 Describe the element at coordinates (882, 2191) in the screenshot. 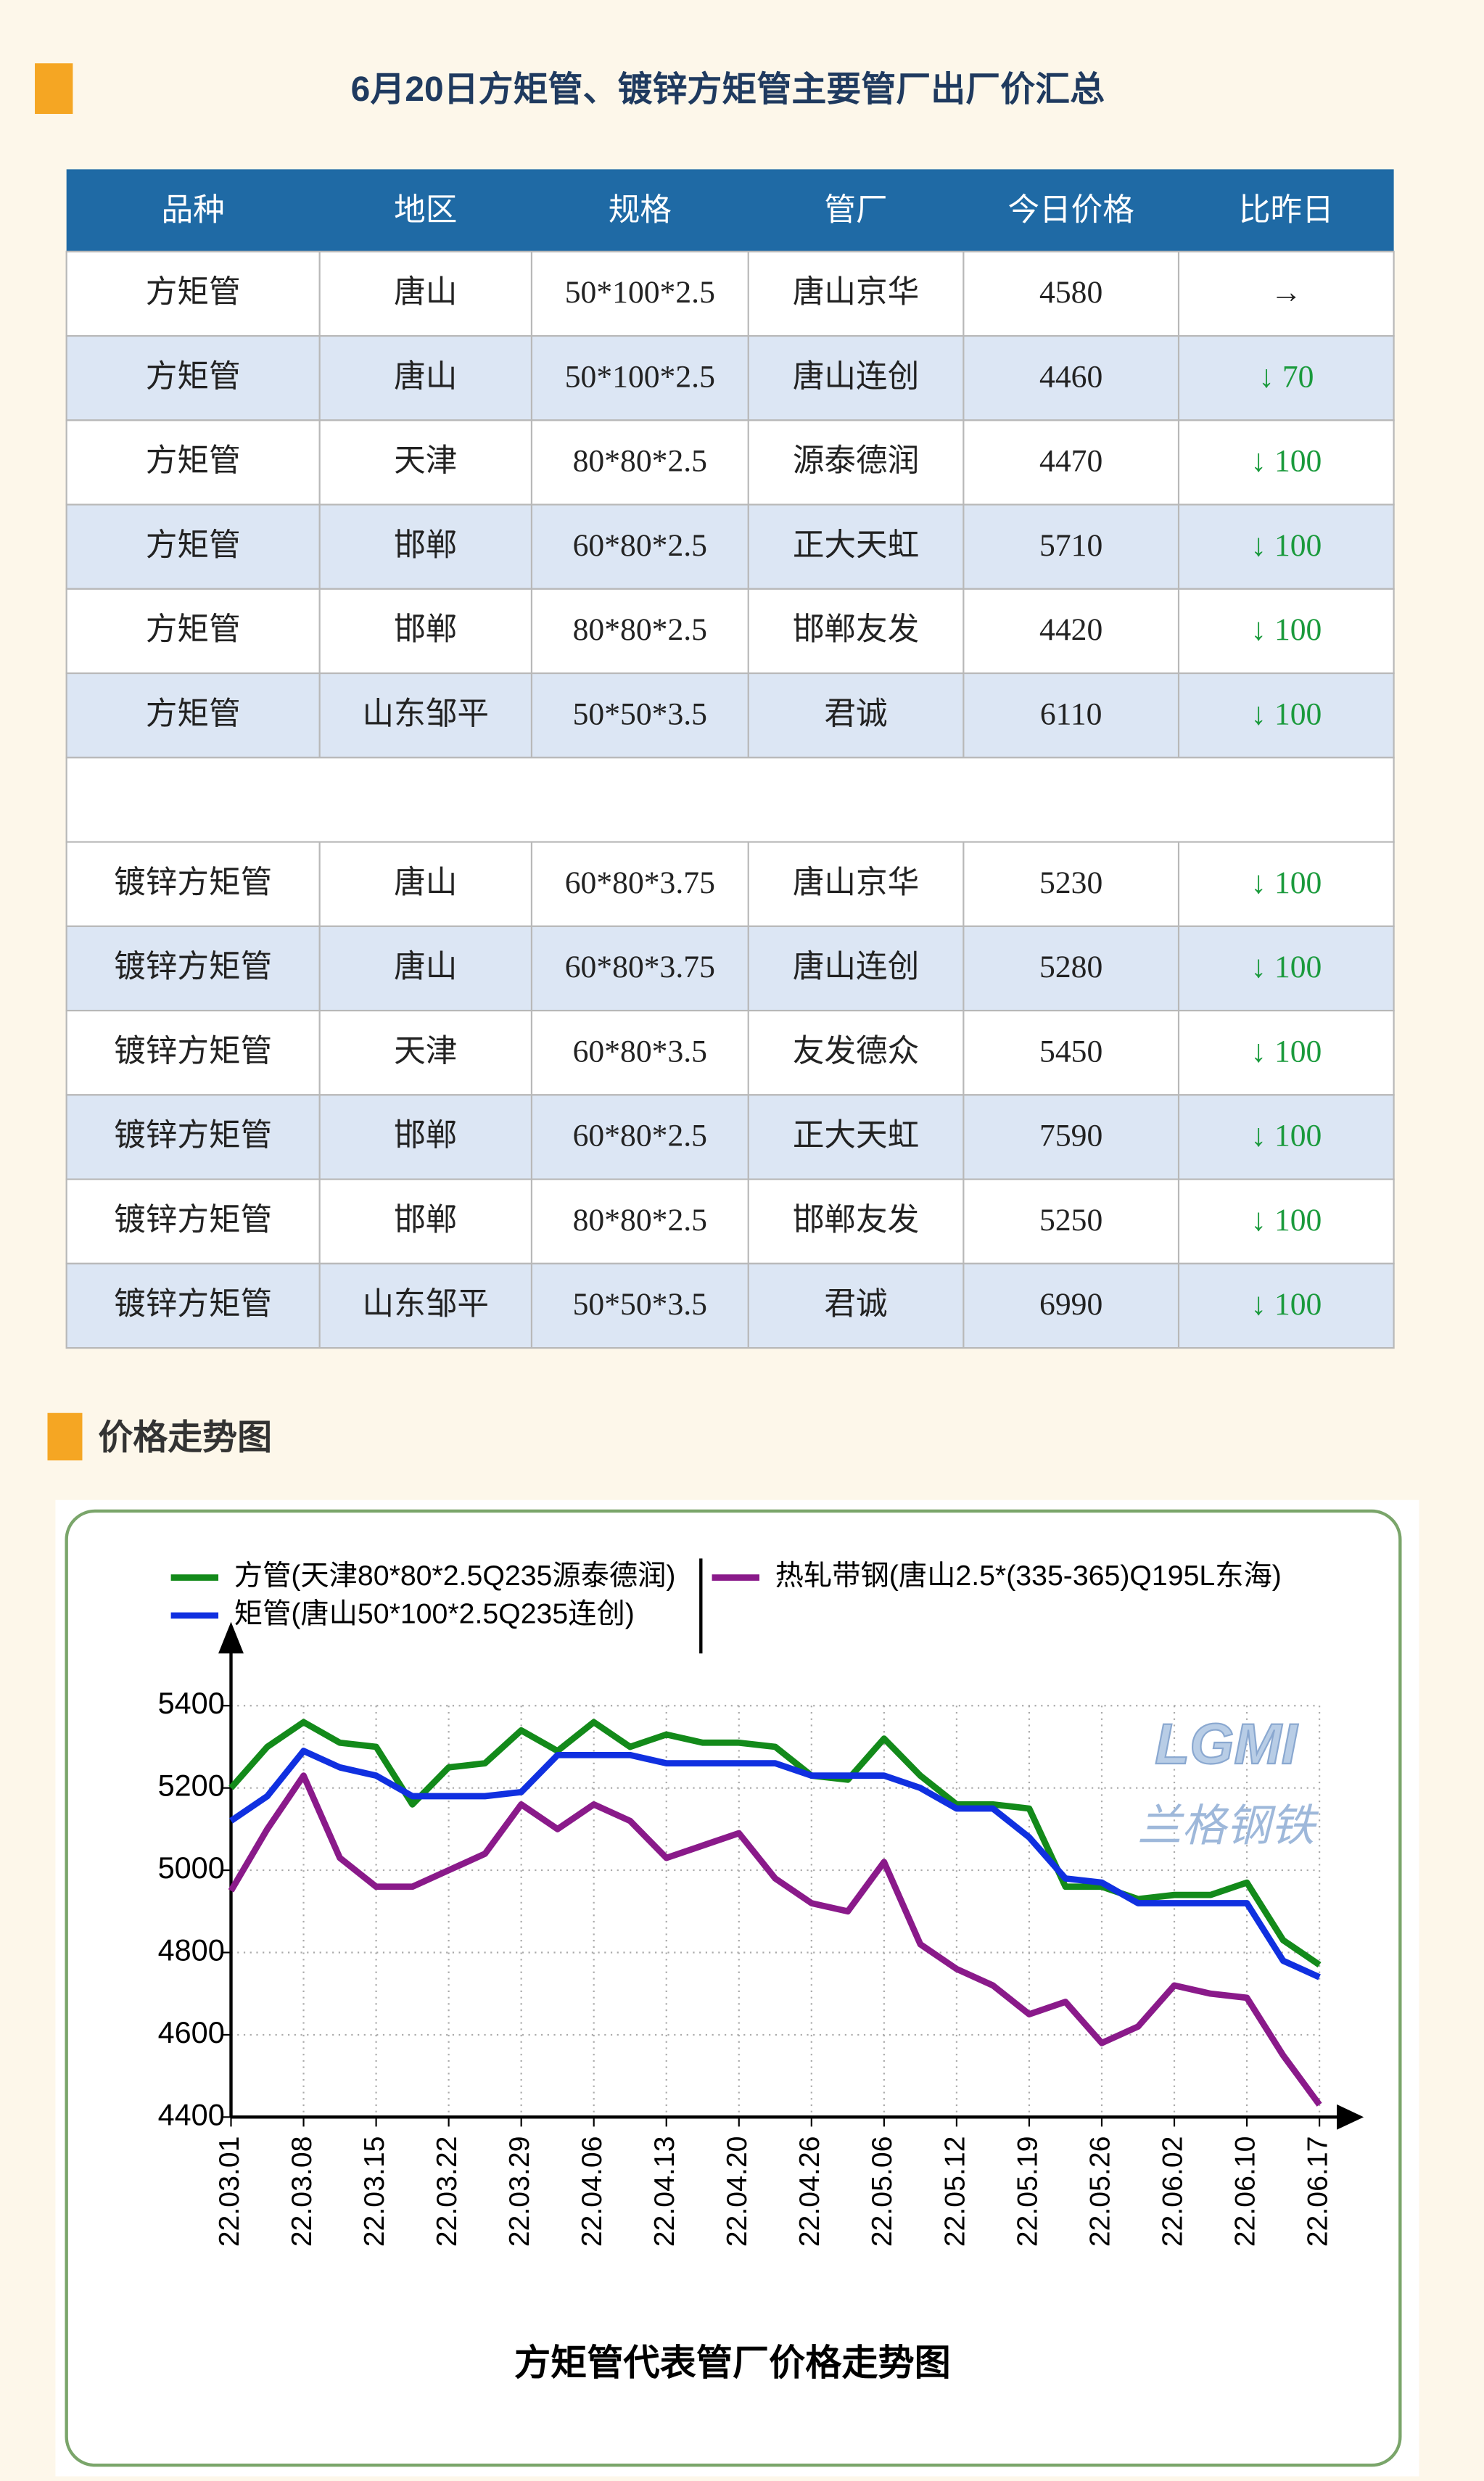

I see `x-tick-label: 22.05.06` at that location.